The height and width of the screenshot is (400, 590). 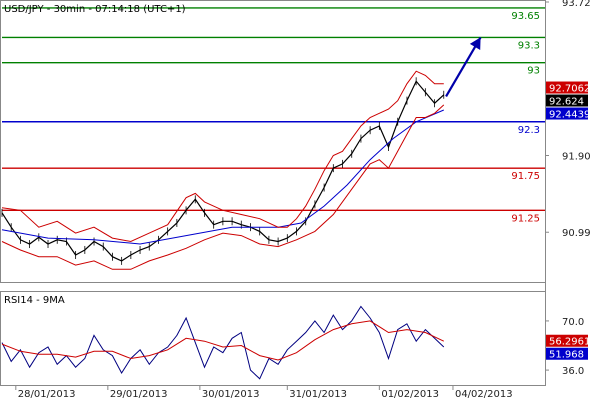 What do you see at coordinates (576, 233) in the screenshot?
I see `y-tick-label: 90.99` at bounding box center [576, 233].